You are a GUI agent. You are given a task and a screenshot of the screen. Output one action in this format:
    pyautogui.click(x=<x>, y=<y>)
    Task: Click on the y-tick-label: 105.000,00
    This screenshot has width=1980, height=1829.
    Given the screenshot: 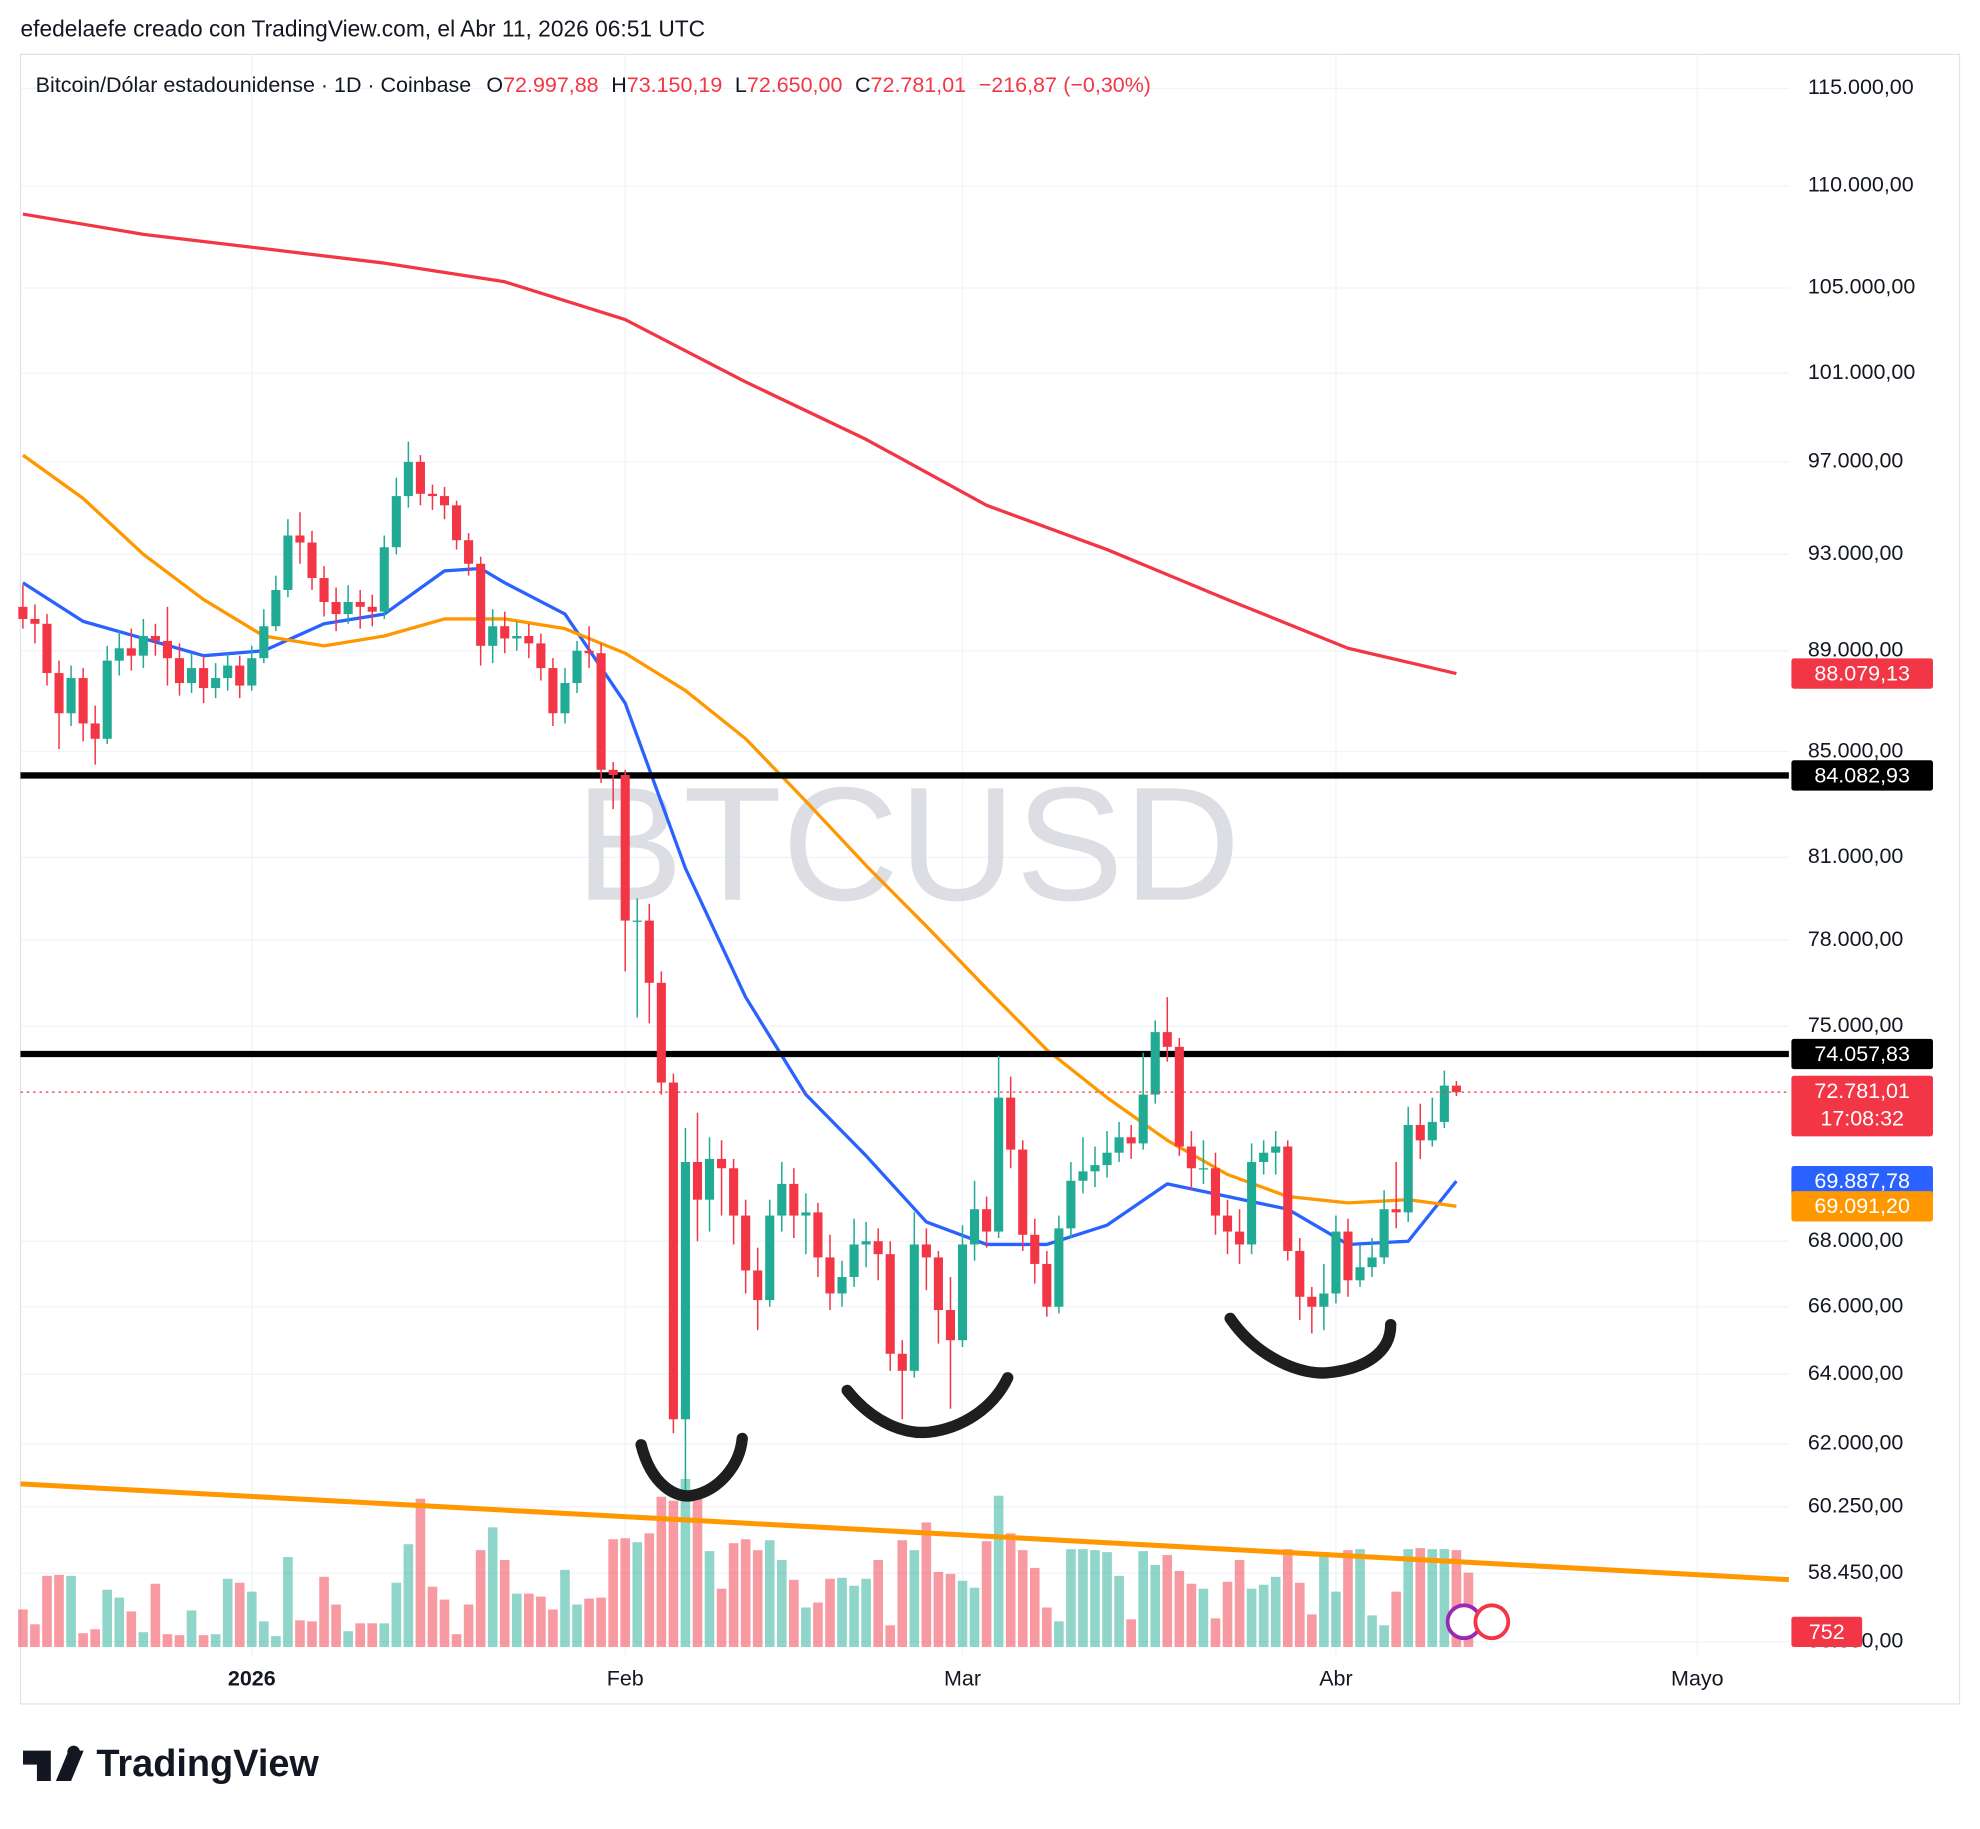 What is the action you would take?
    pyautogui.click(x=1862, y=287)
    